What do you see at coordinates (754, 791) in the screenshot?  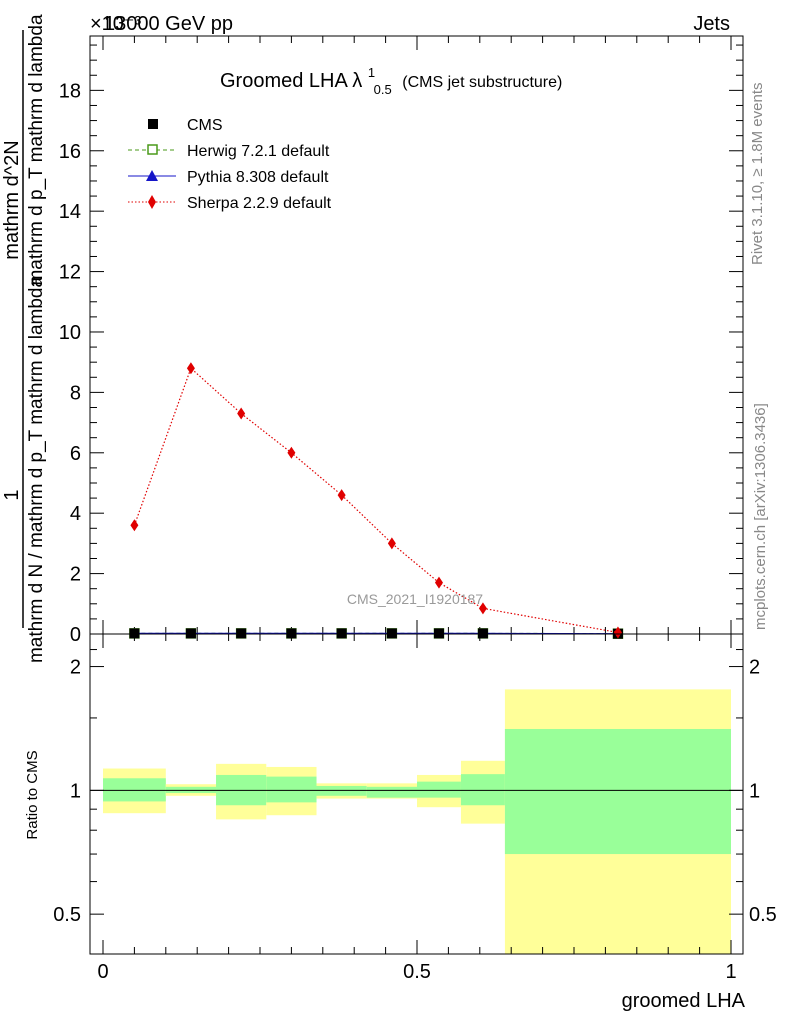 I see `lower-ytick-label-right: 1` at bounding box center [754, 791].